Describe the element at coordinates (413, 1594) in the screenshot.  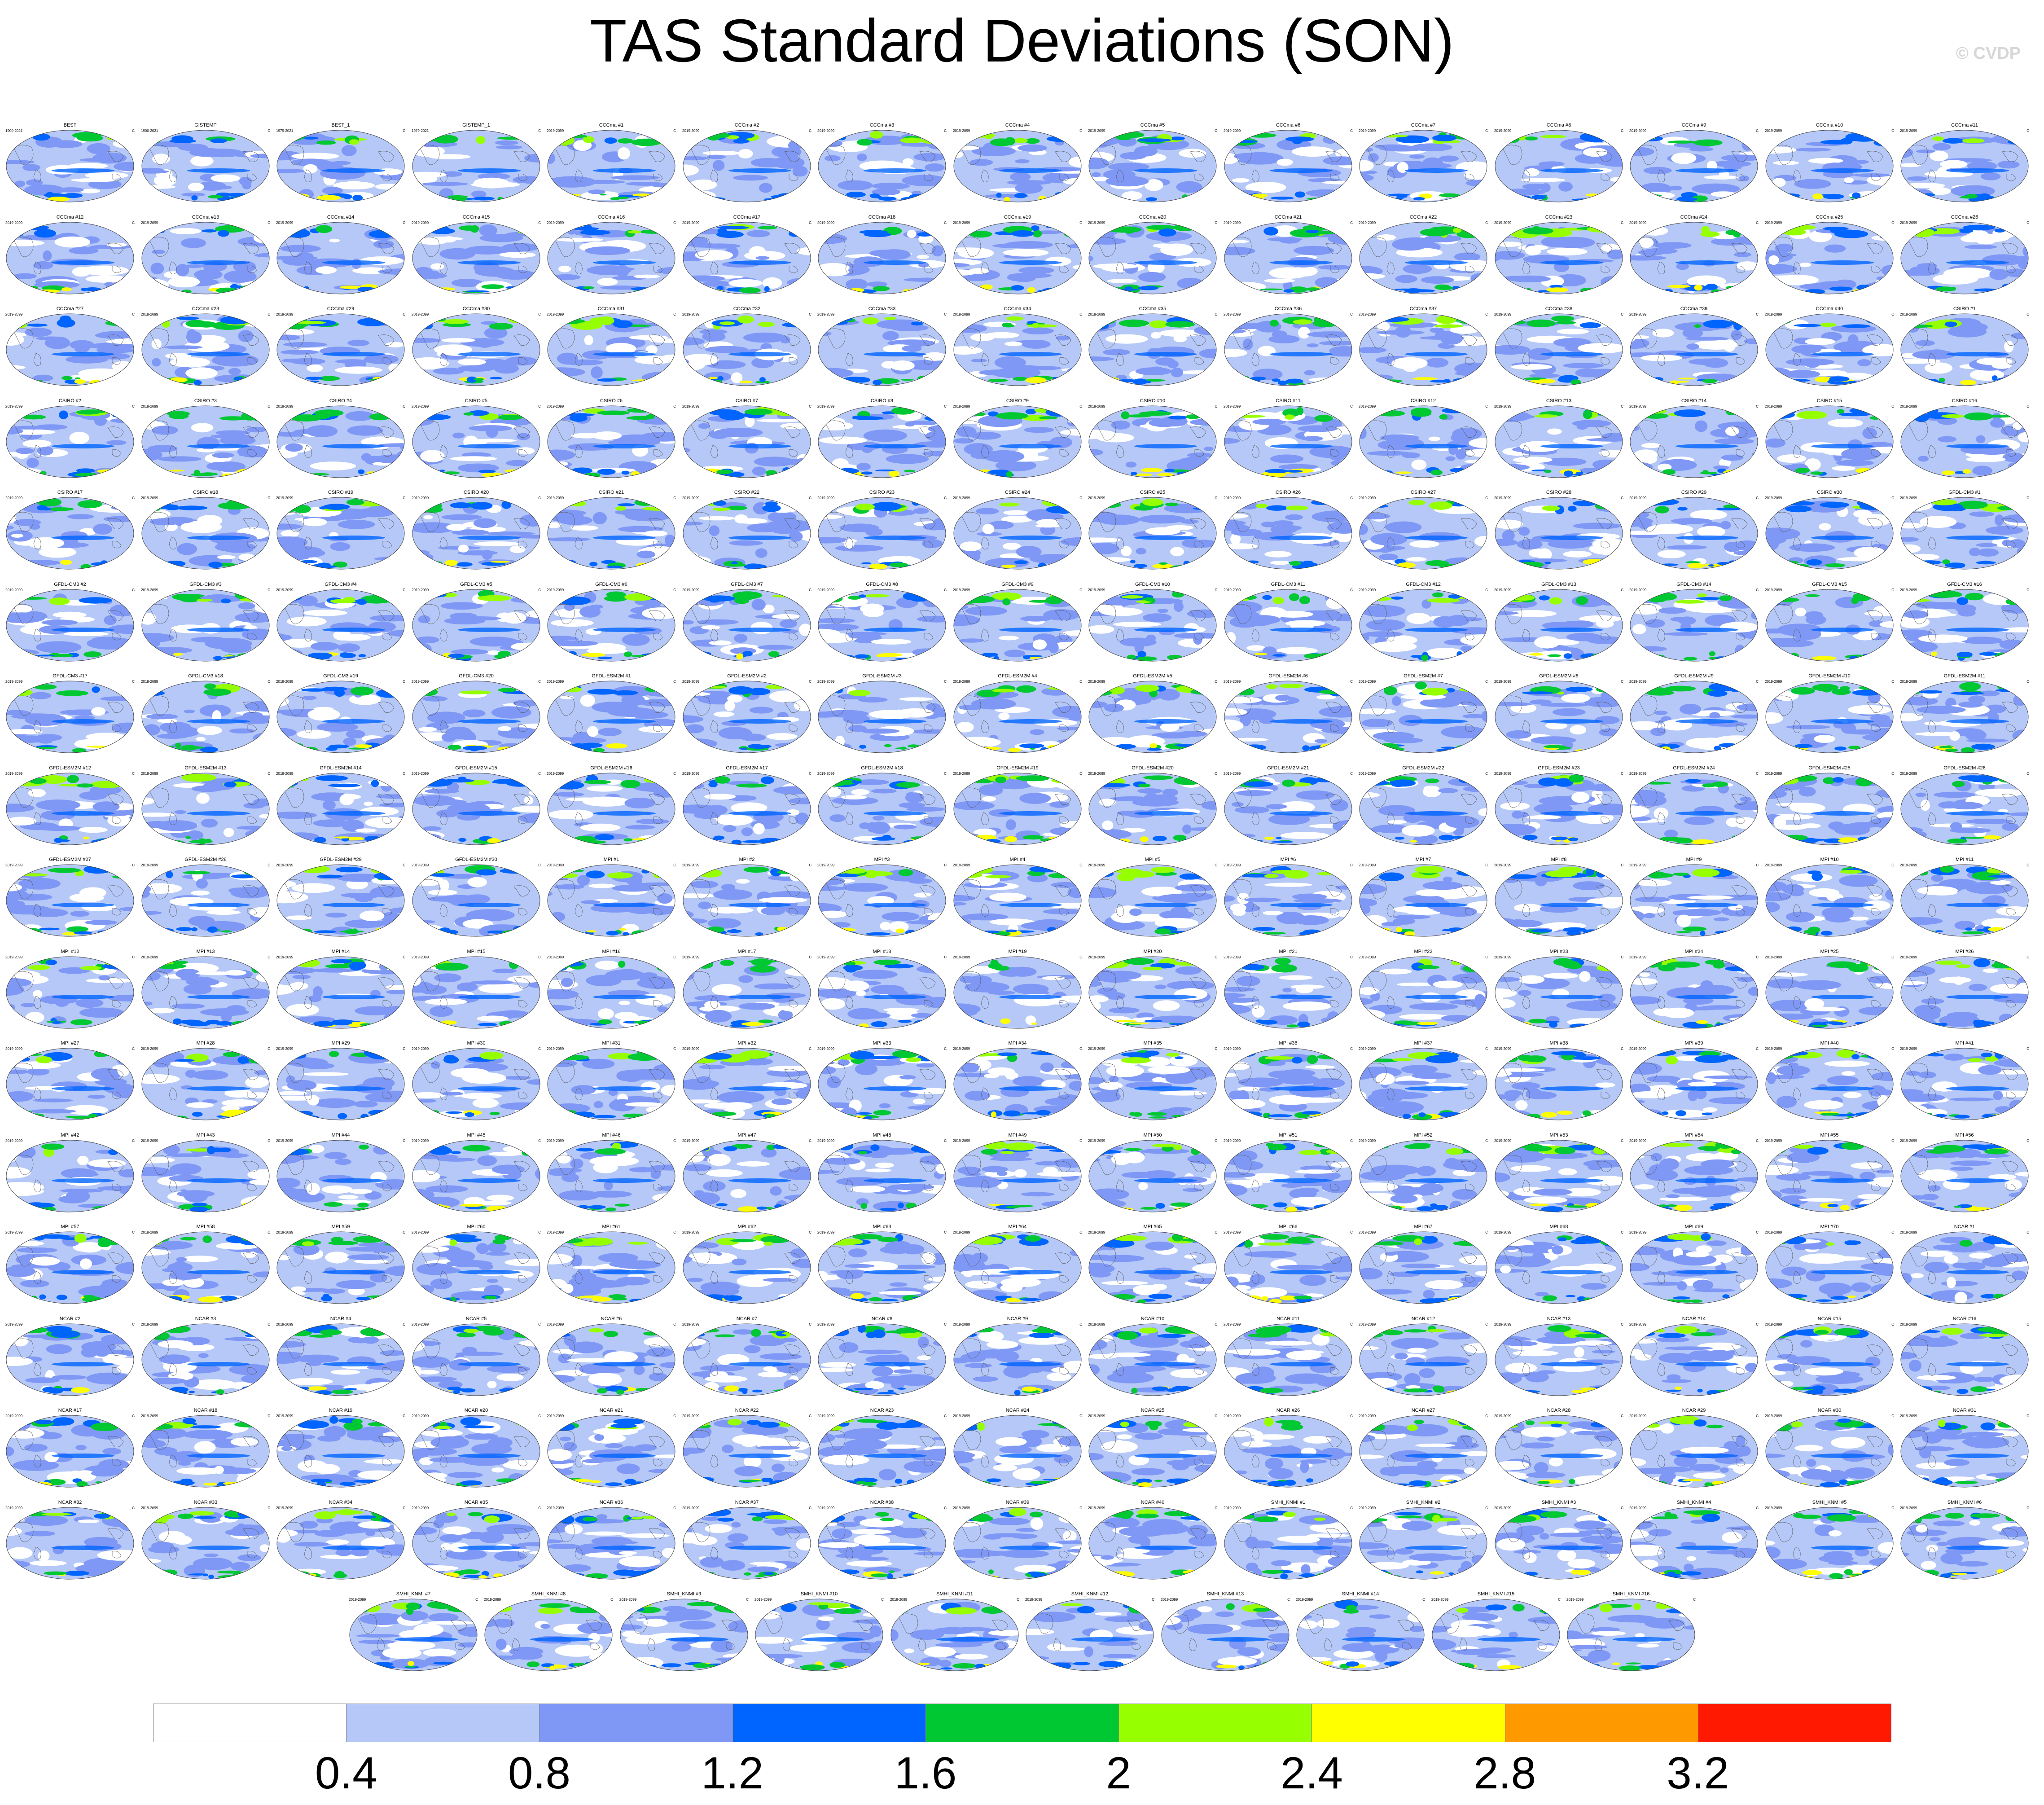
I see `panel-title: SMHI_KNMI #7` at that location.